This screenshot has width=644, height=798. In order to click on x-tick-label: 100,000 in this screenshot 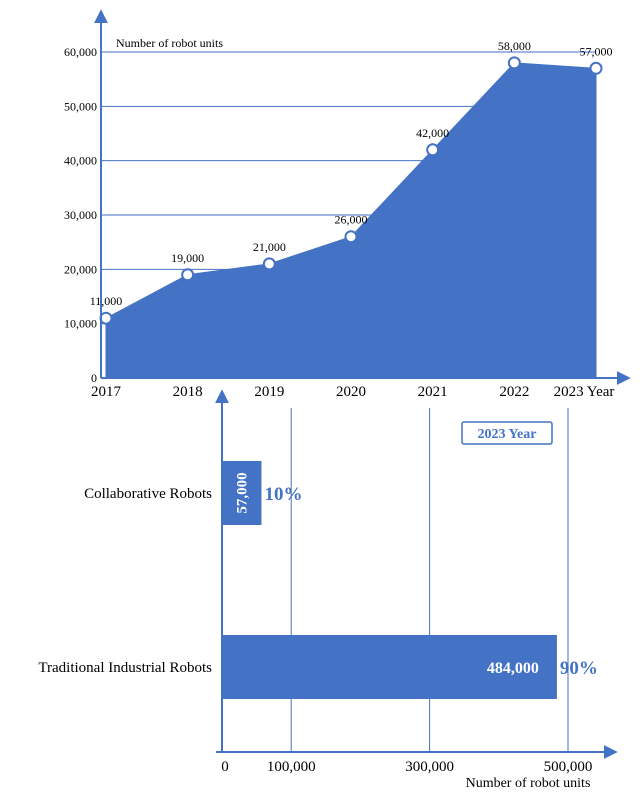, I will do `click(291, 767)`.